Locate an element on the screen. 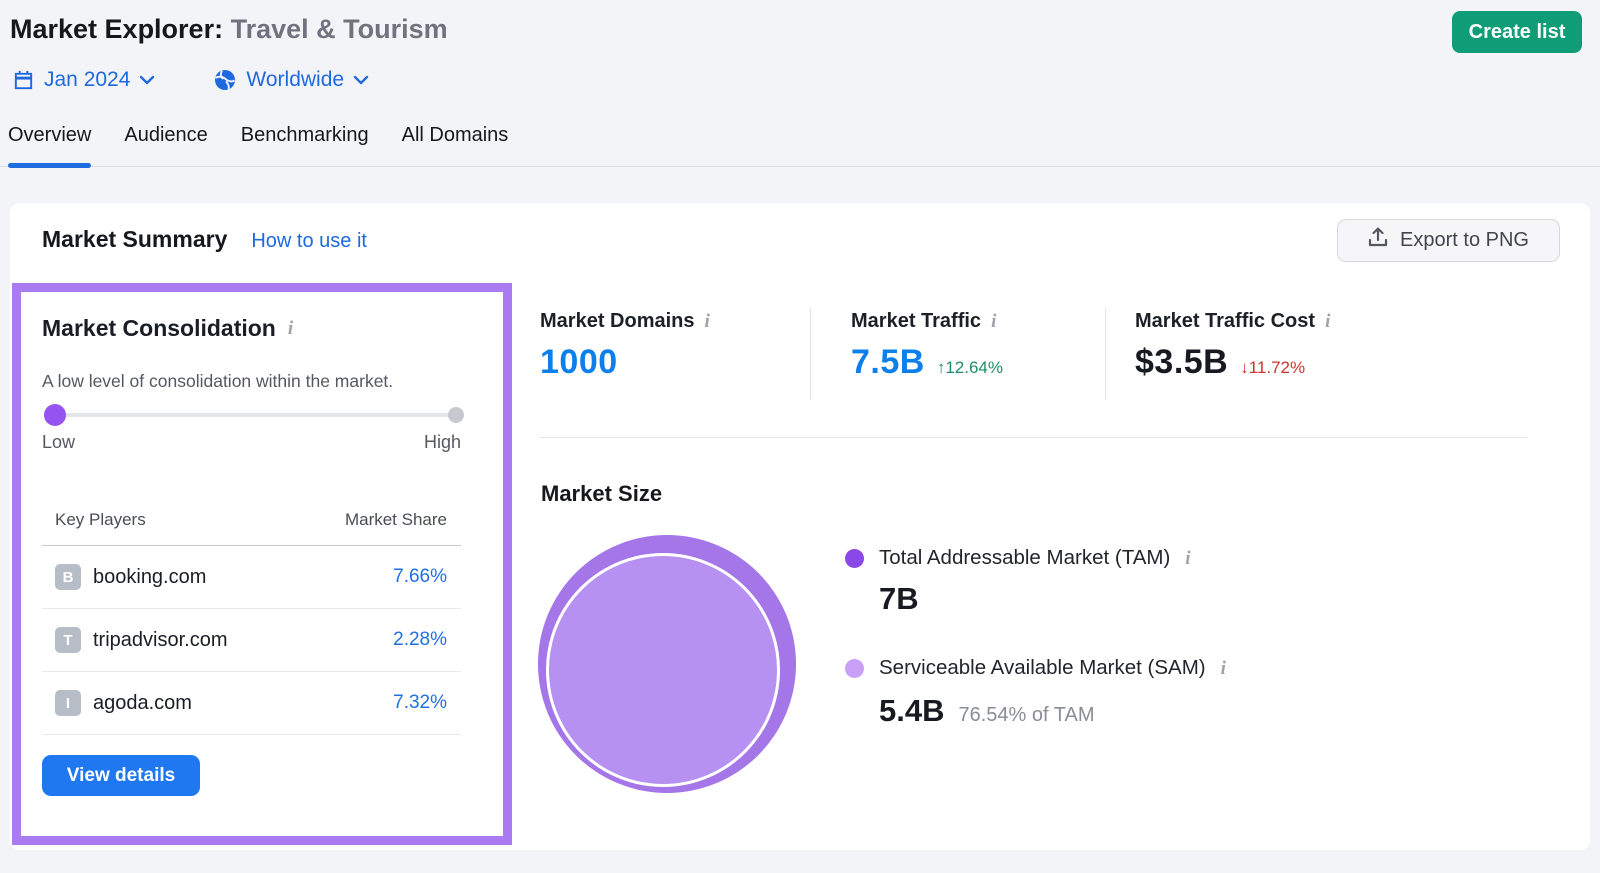  favicon-tripadvisor: T is located at coordinates (68, 640).